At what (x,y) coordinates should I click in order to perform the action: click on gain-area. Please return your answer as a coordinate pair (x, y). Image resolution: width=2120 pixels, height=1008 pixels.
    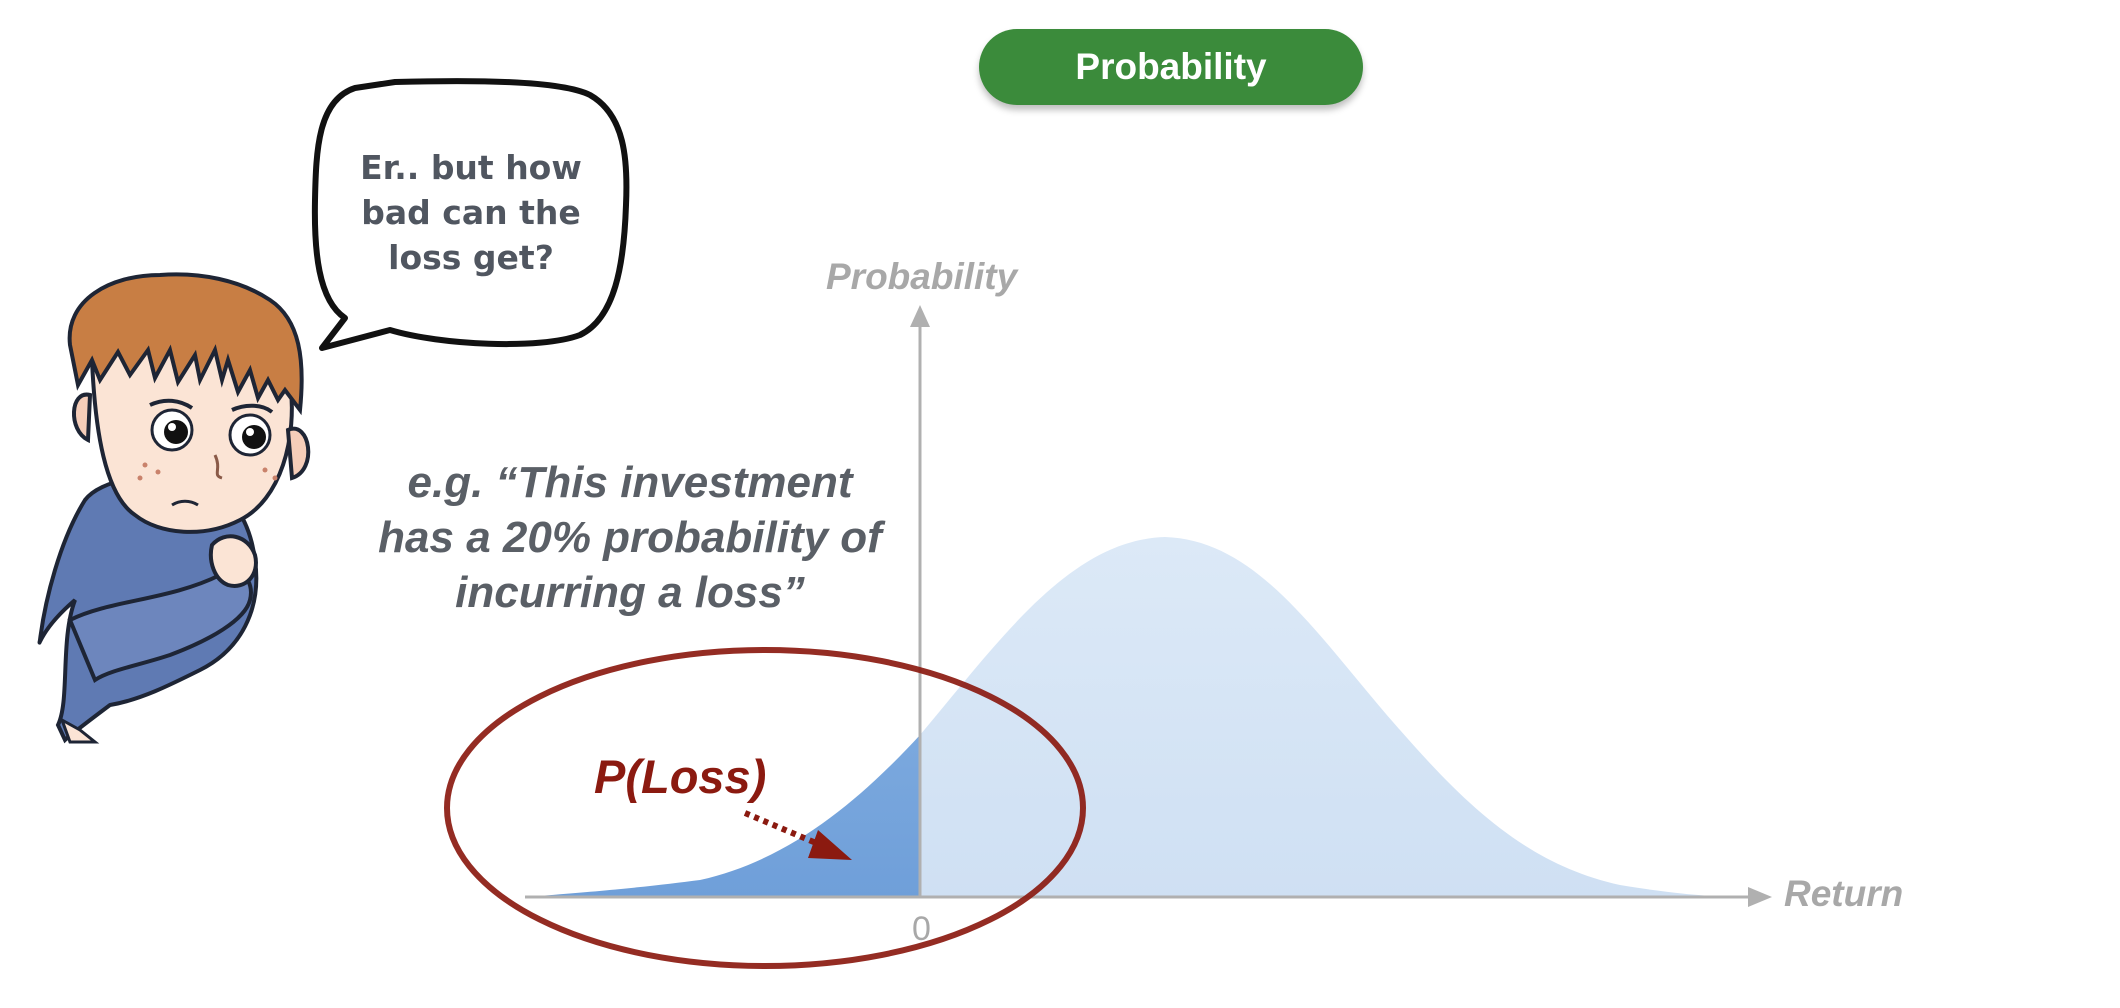
    Looking at the image, I should click on (1330, 717).